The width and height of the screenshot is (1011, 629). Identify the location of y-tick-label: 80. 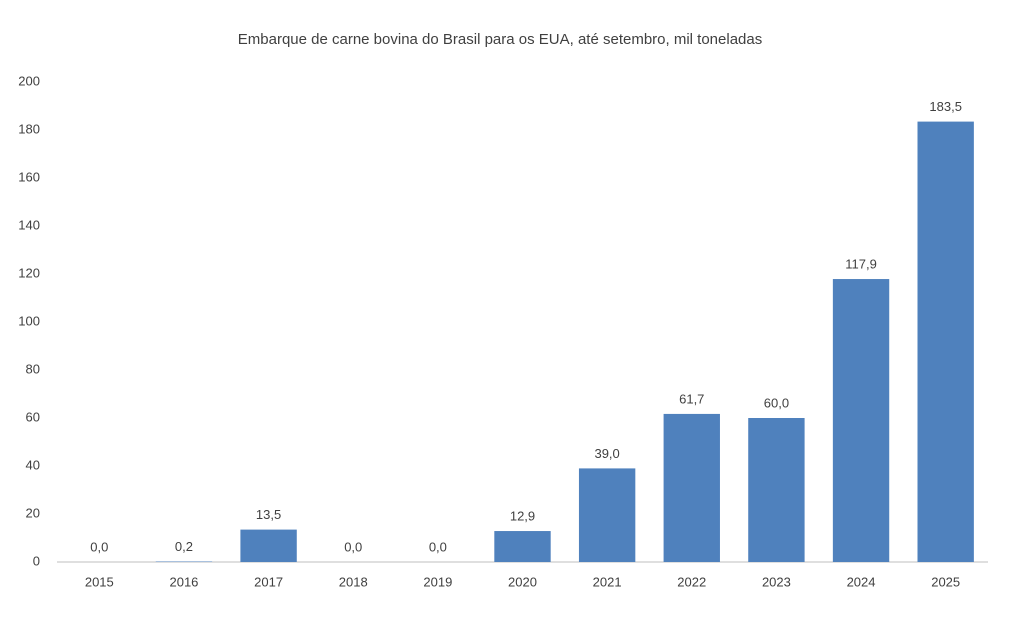
(33, 368).